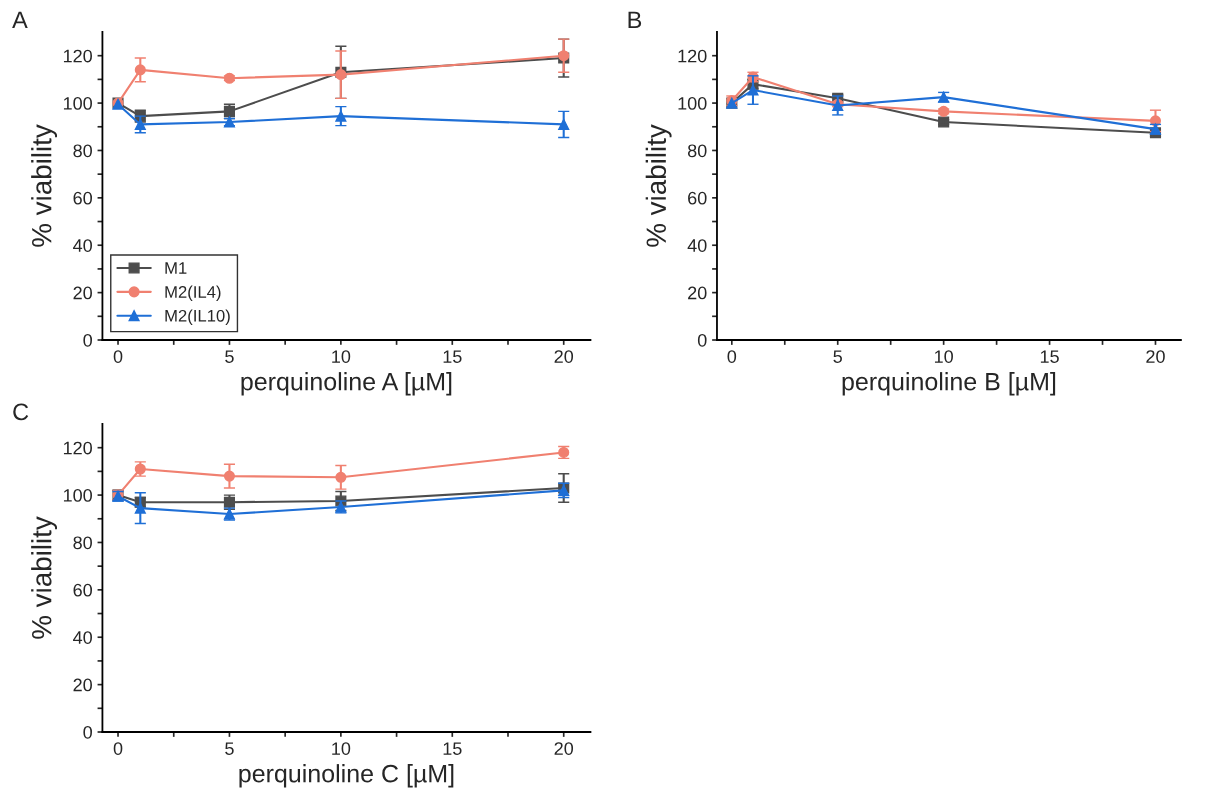  I want to click on chart-title: A, so click(20, 19).